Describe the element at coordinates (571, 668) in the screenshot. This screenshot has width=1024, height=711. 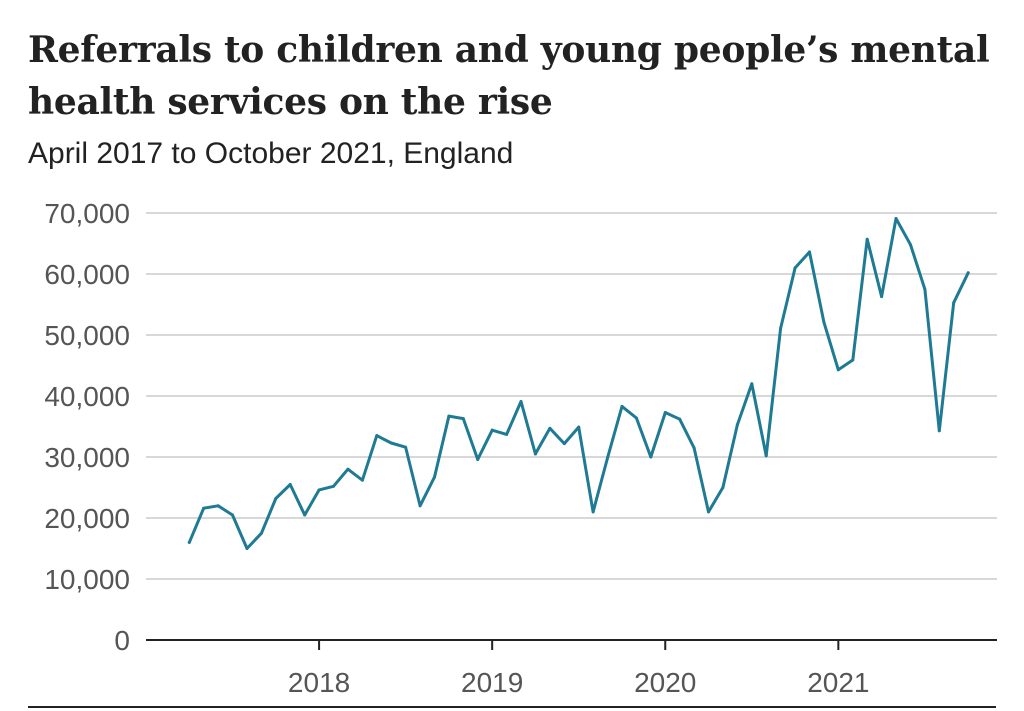
I see `x-axis: 2018 2019 2020 2021` at that location.